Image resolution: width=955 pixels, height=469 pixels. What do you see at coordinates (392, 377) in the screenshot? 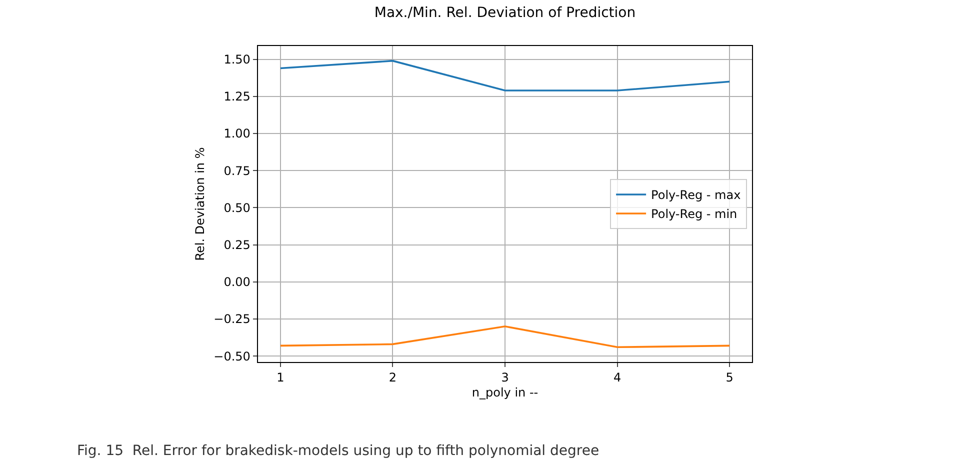
I see `x-tick-label: 2` at bounding box center [392, 377].